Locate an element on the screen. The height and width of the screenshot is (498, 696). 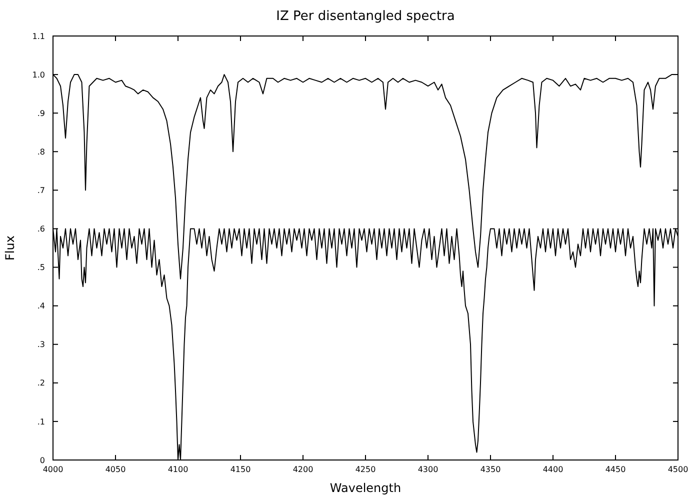
y-tick-label: 1.1 is located at coordinates (38, 36).